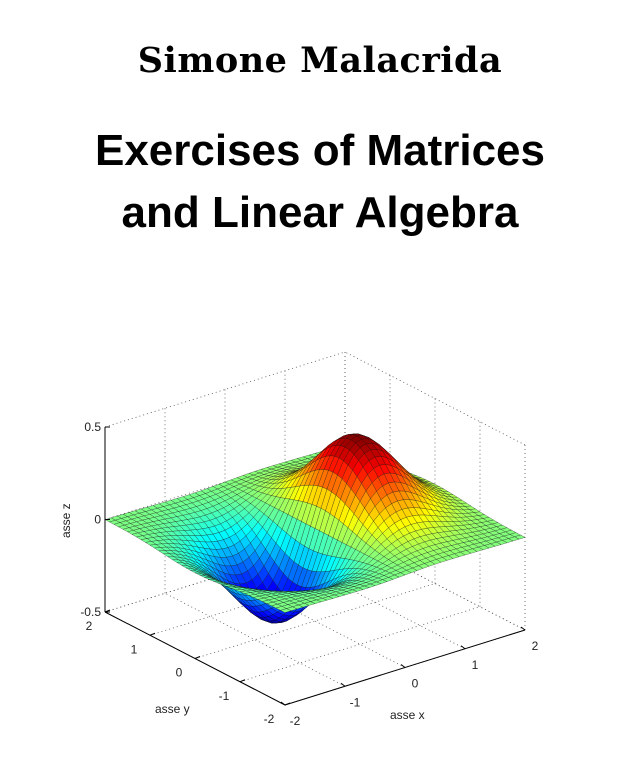 The image size is (640, 759). Describe the element at coordinates (224, 696) in the screenshot. I see `y-tick-label: -1` at that location.